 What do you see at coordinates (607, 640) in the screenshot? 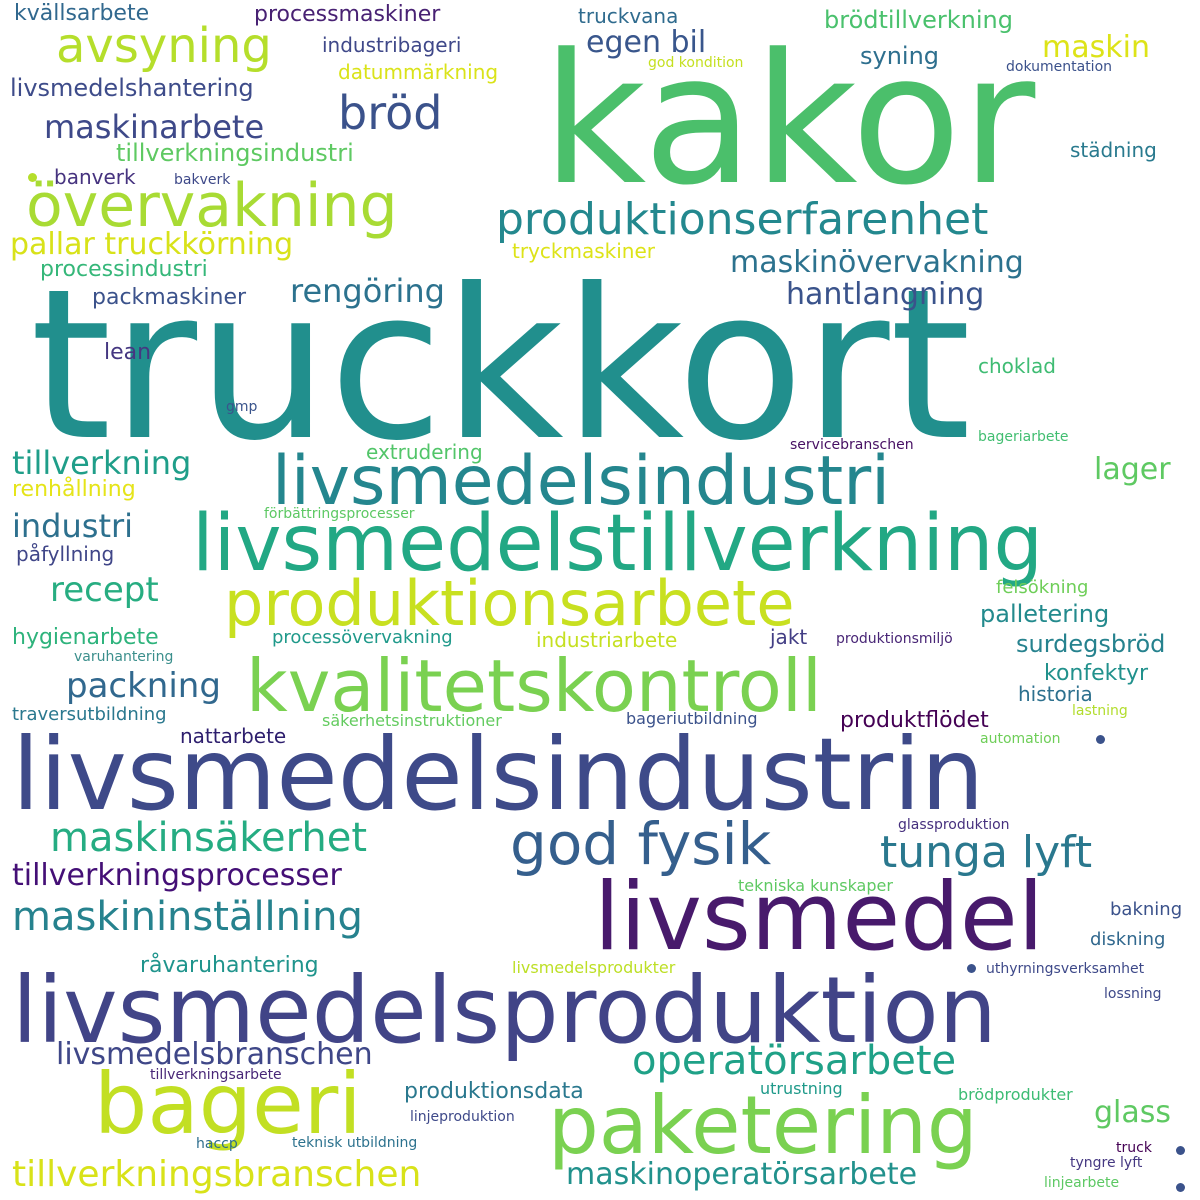
I see `word-industriarbete: industriarbete` at bounding box center [607, 640].